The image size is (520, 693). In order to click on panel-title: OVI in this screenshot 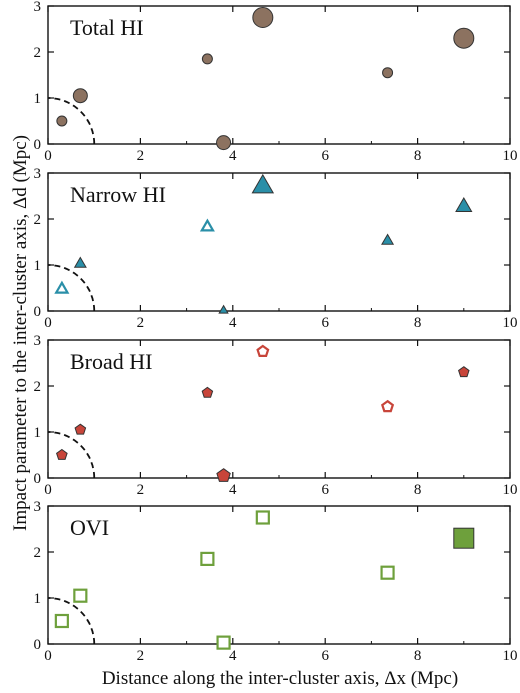, I will do `click(89, 527)`.